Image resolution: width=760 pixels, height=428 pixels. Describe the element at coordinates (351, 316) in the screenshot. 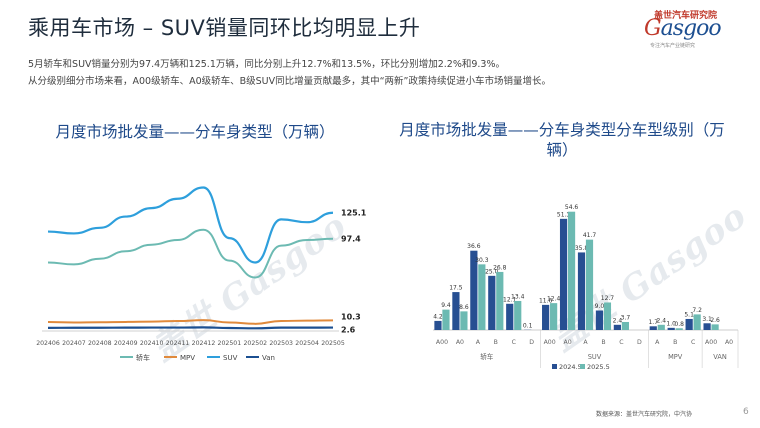

I see `line-end-label-1: 10.3` at that location.